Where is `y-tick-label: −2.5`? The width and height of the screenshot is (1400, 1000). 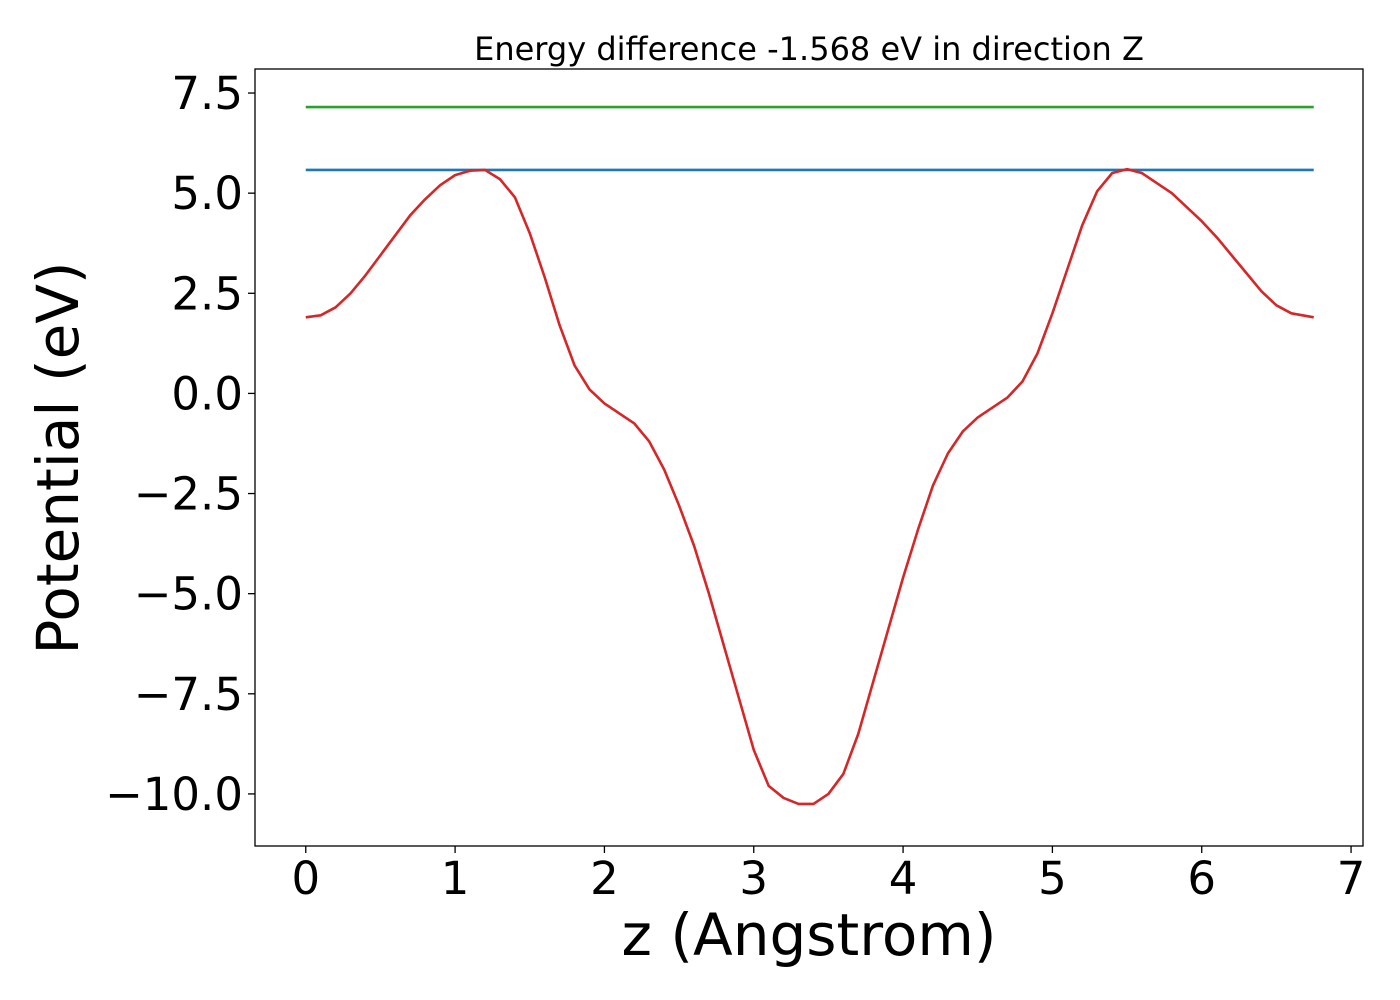 y-tick-label: −2.5 is located at coordinates (188, 494).